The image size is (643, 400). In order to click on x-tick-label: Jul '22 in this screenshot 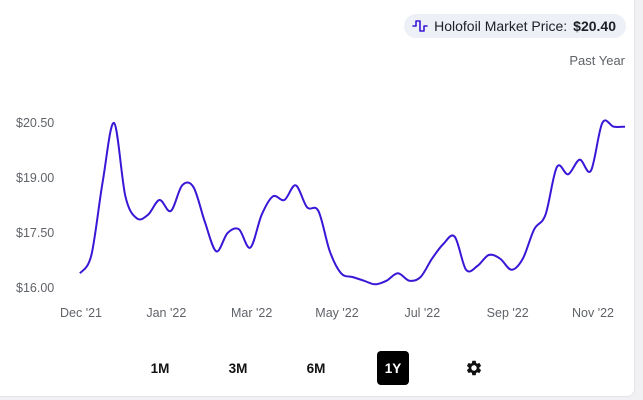, I will do `click(422, 313)`.